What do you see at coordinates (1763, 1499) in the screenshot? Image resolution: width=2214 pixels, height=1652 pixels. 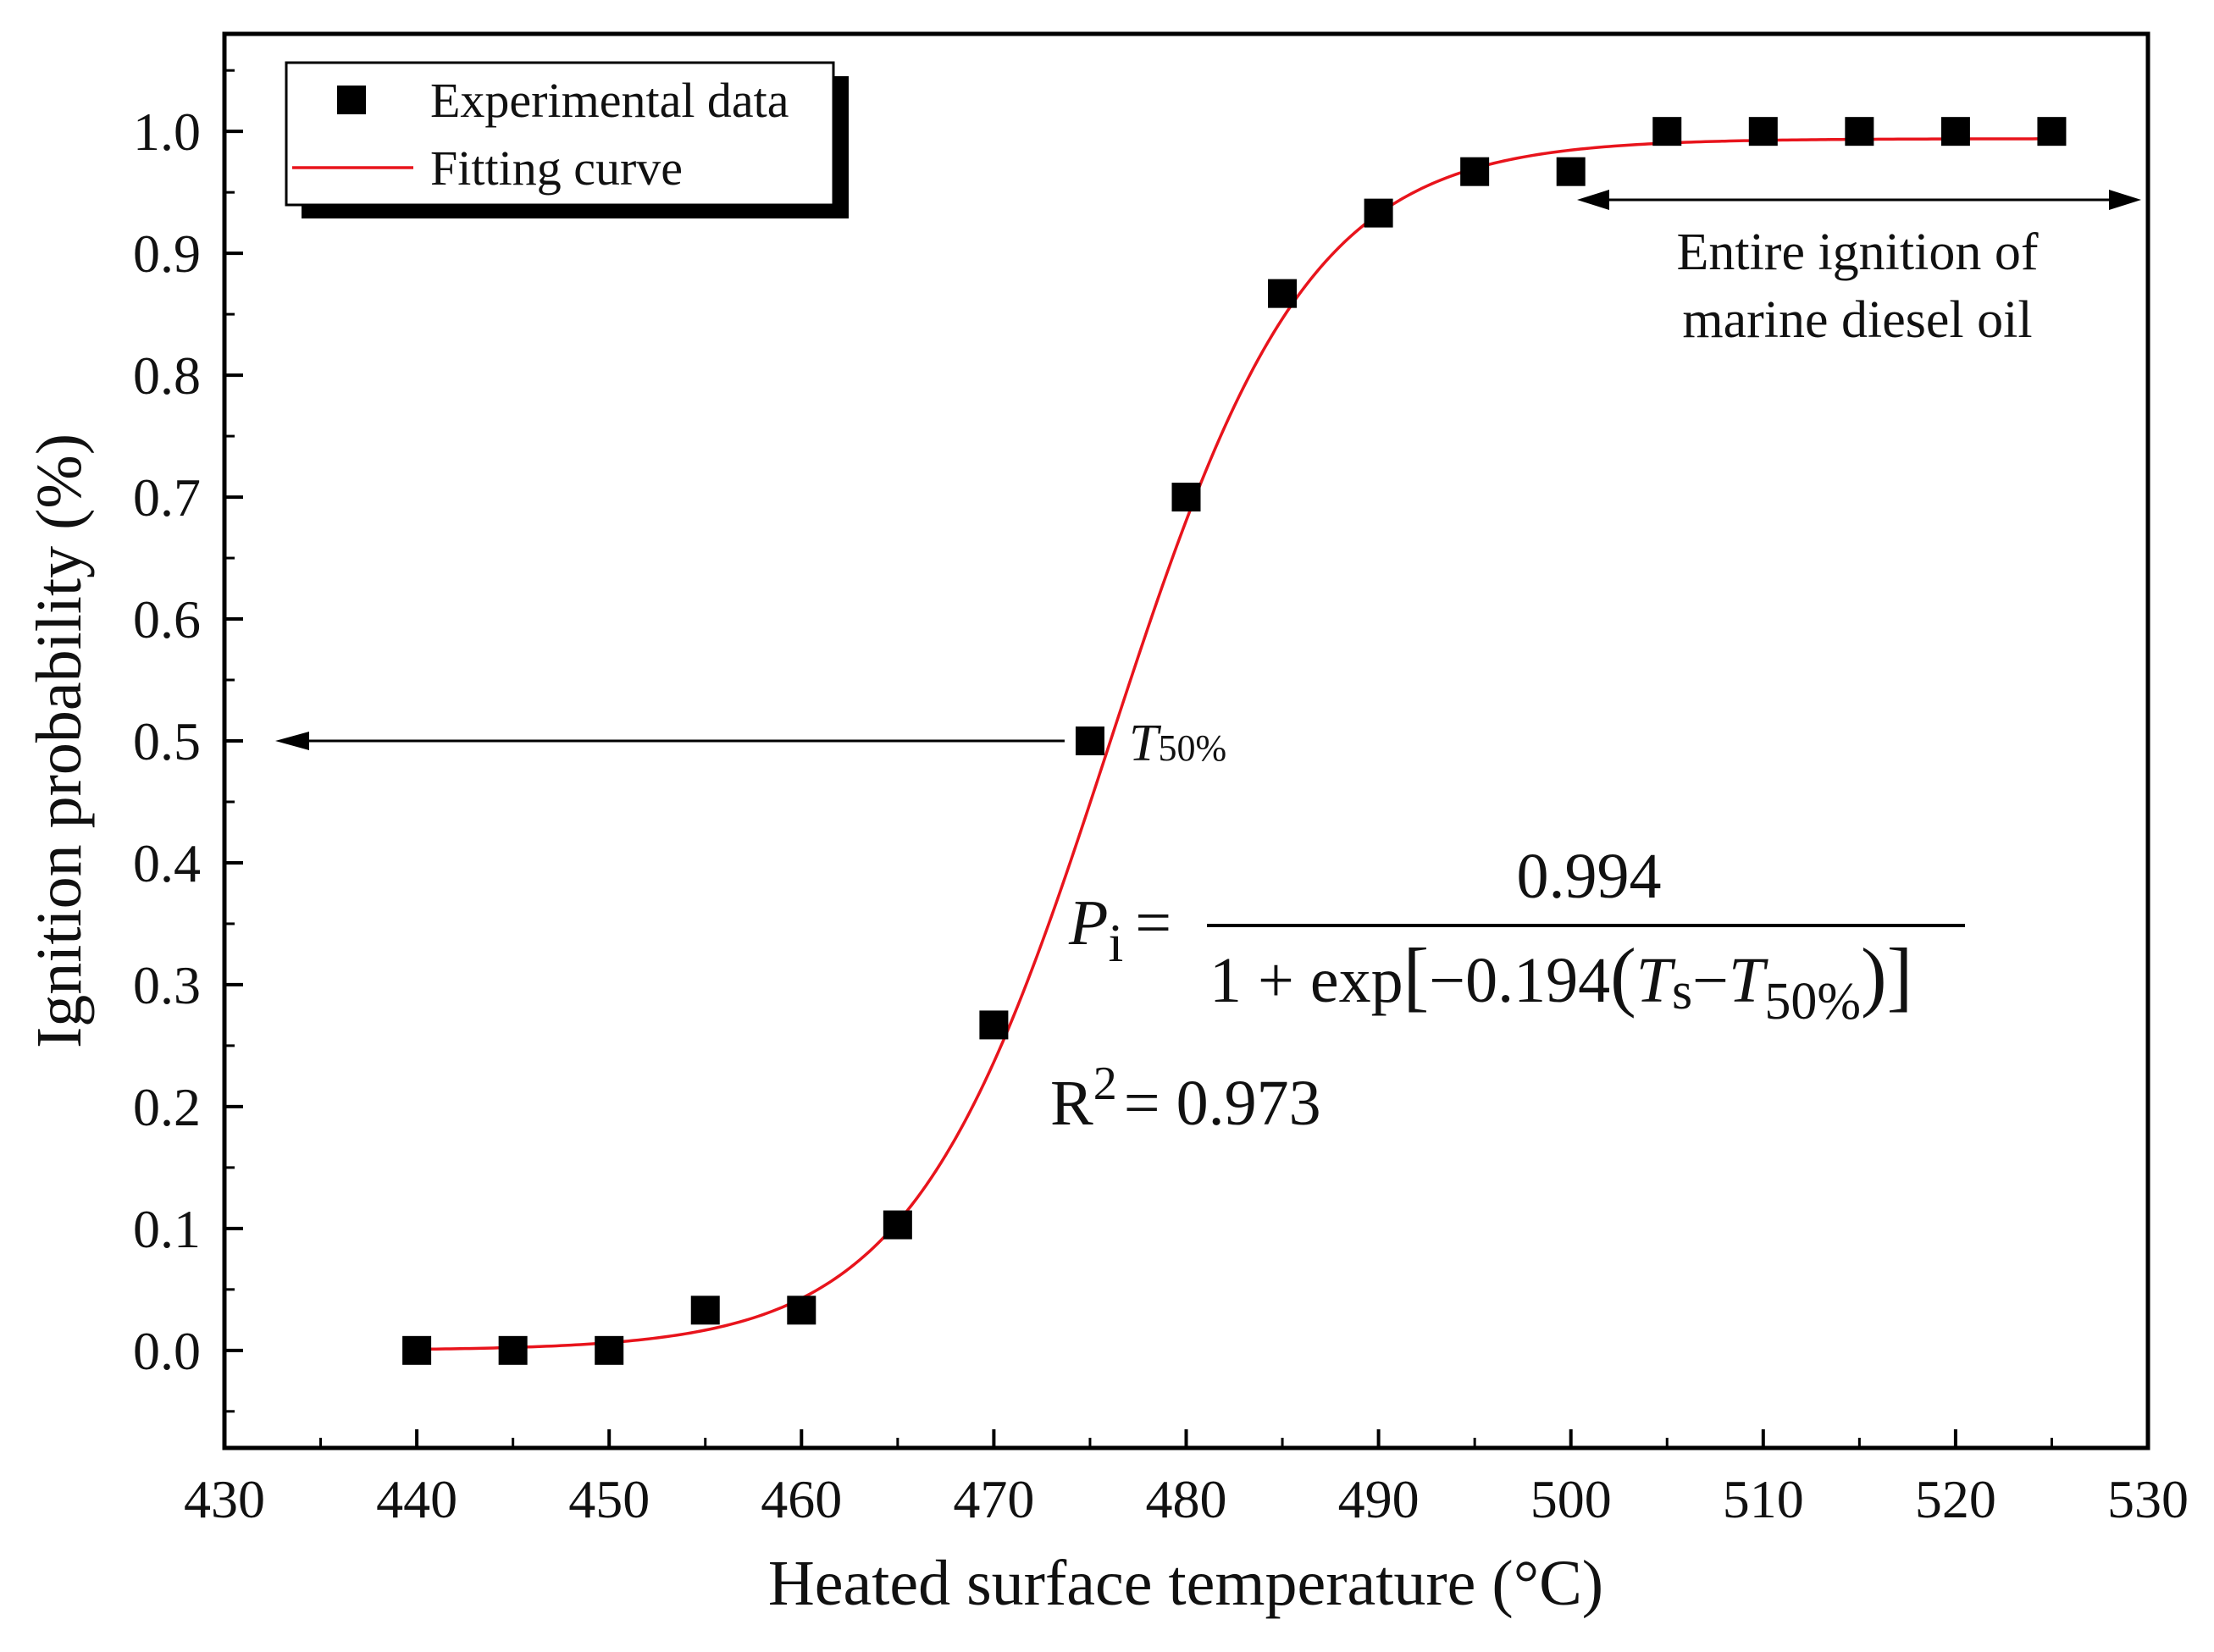 I see `x-tick-label: 510` at bounding box center [1763, 1499].